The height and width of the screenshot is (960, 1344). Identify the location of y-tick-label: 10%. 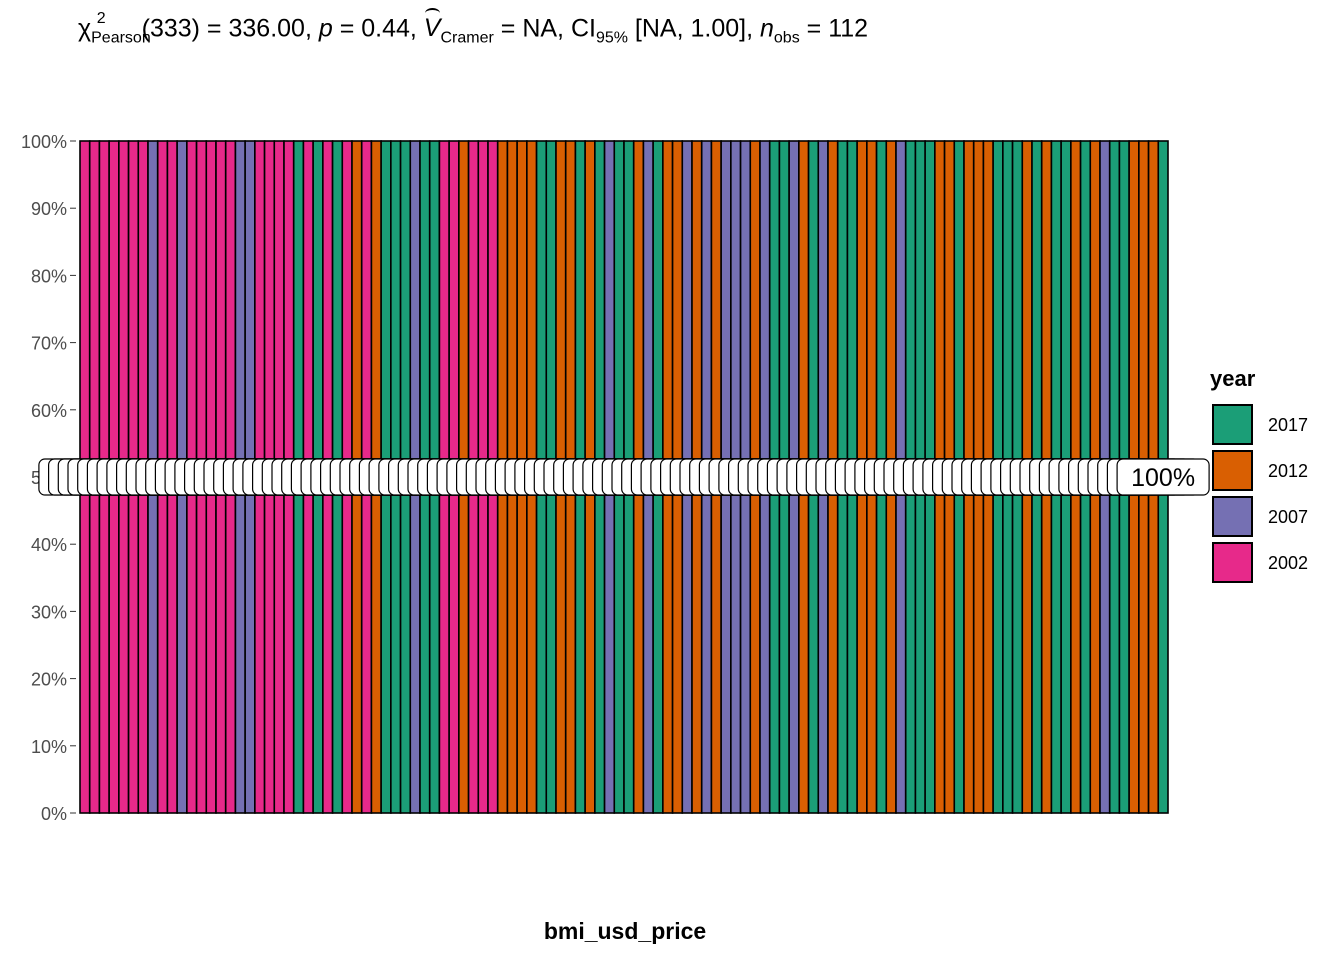
(49, 747).